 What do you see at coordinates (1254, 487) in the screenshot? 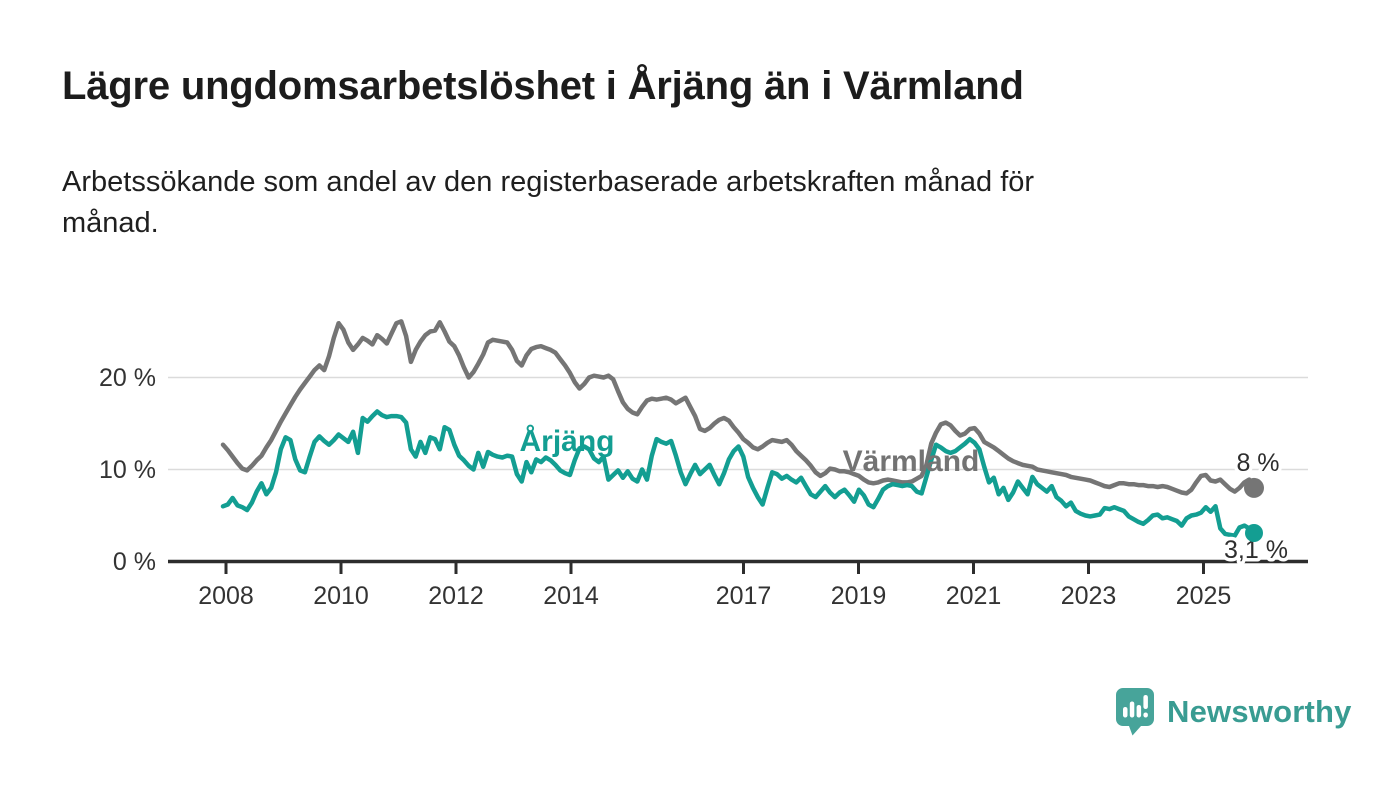
I see `end-dot-varmland` at bounding box center [1254, 487].